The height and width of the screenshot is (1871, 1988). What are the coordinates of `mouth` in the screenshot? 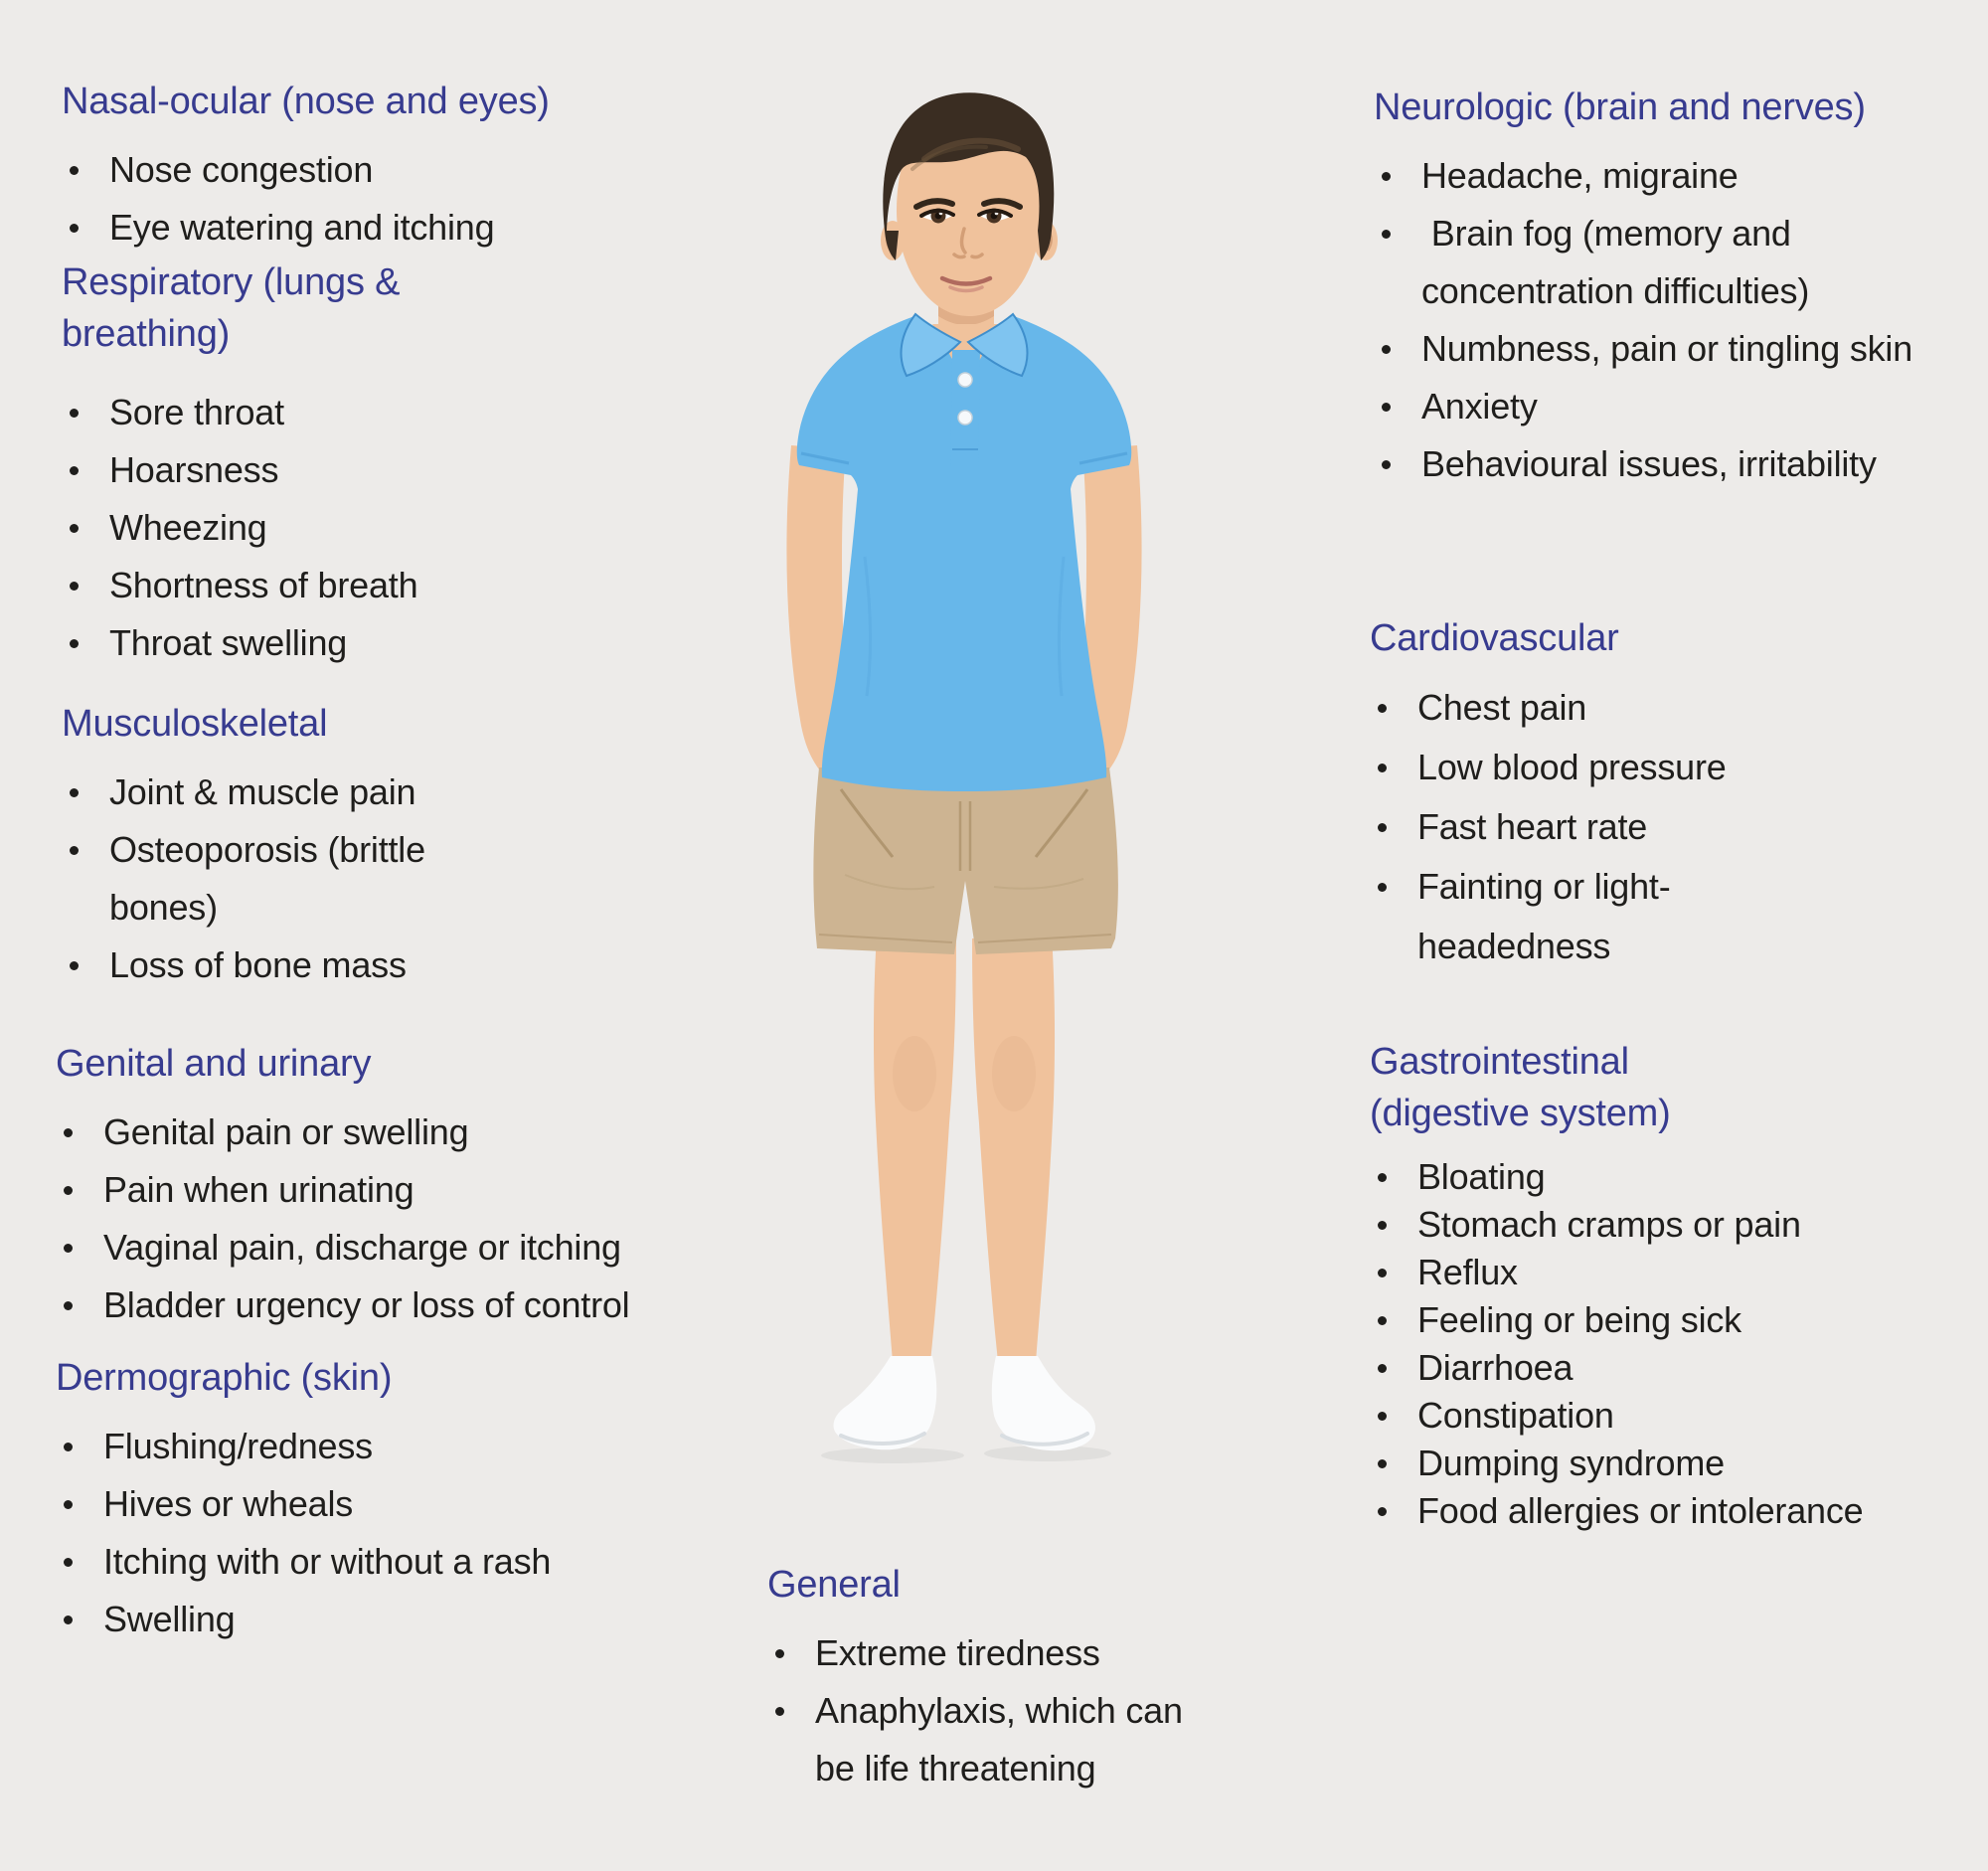 It's located at (966, 280).